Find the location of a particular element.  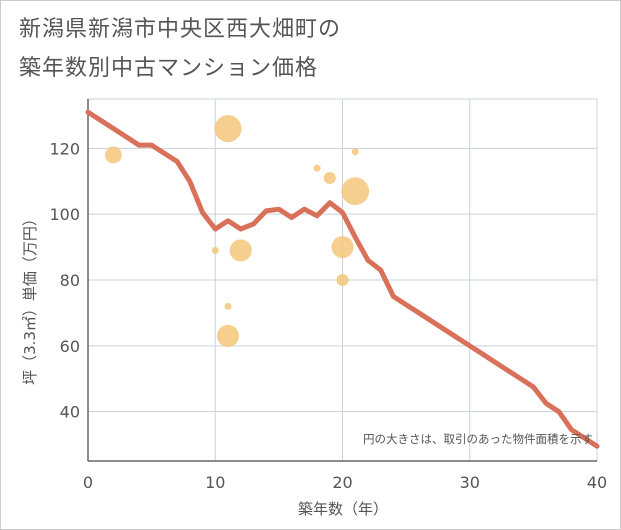

y-tick-label: 60 is located at coordinates (70, 346).